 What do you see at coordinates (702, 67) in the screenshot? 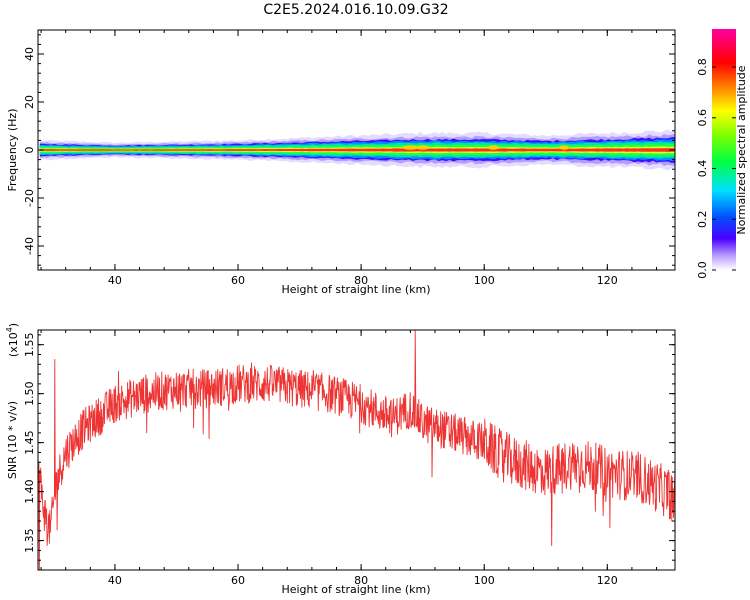
I see `colorbar-tick-label: 0.8` at bounding box center [702, 67].